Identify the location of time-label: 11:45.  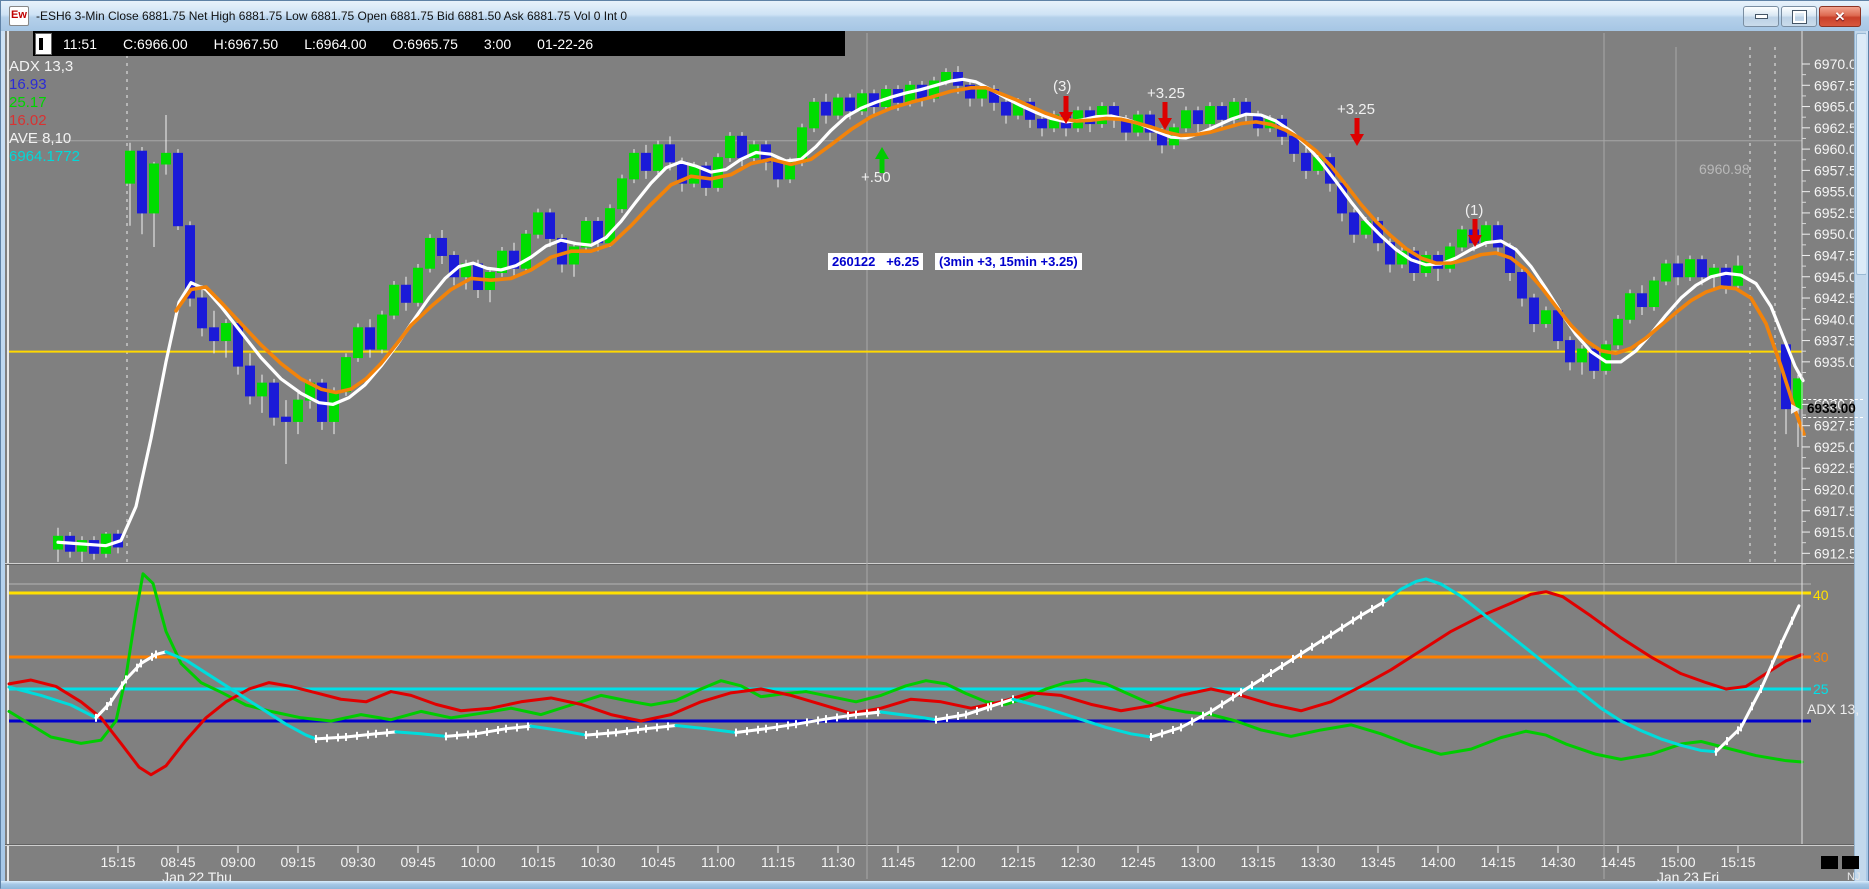
(898, 862).